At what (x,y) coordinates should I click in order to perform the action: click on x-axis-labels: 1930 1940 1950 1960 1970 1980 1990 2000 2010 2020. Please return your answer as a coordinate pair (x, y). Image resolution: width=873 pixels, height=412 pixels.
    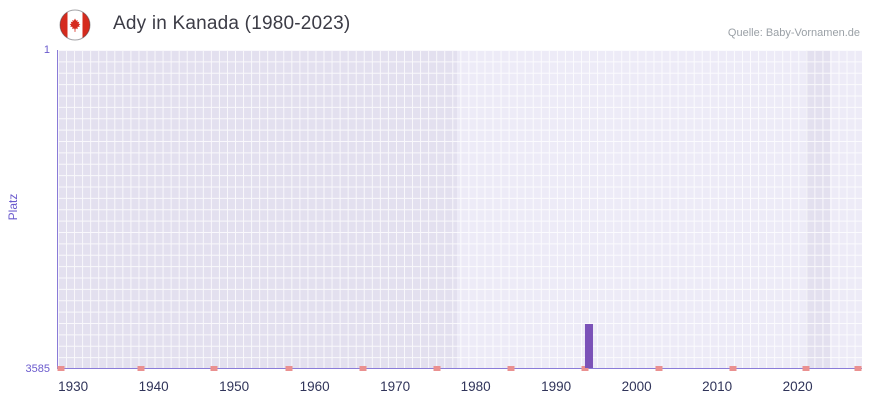
    Looking at the image, I should click on (459, 389).